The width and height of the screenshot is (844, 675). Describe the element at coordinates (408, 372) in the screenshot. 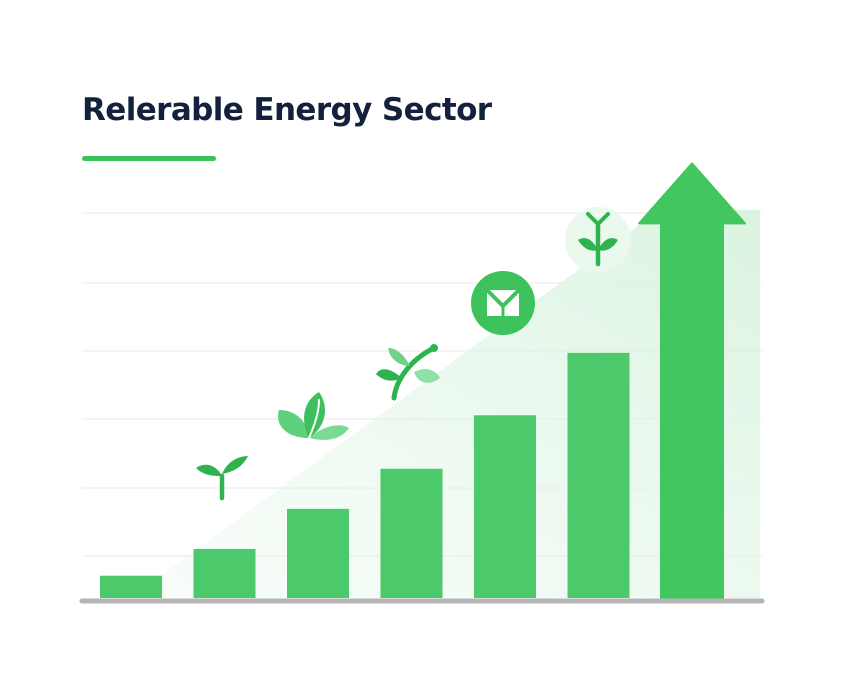

I see `leaf-branch-icon` at that location.